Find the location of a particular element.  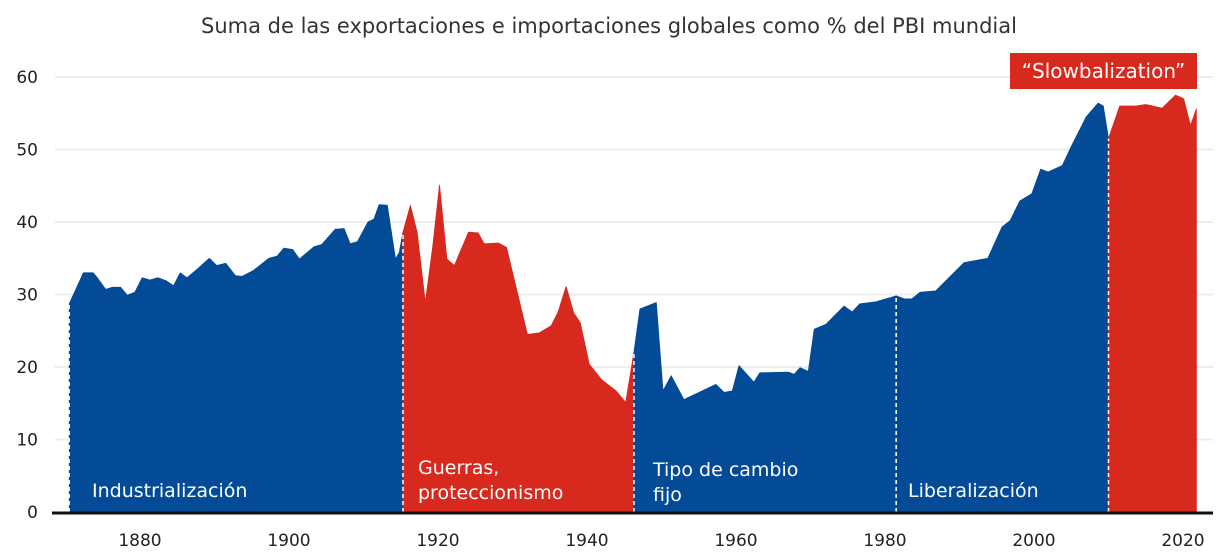

region-label-tipo-de-cambio: Tipo de cambio fijo is located at coordinates (725, 483).